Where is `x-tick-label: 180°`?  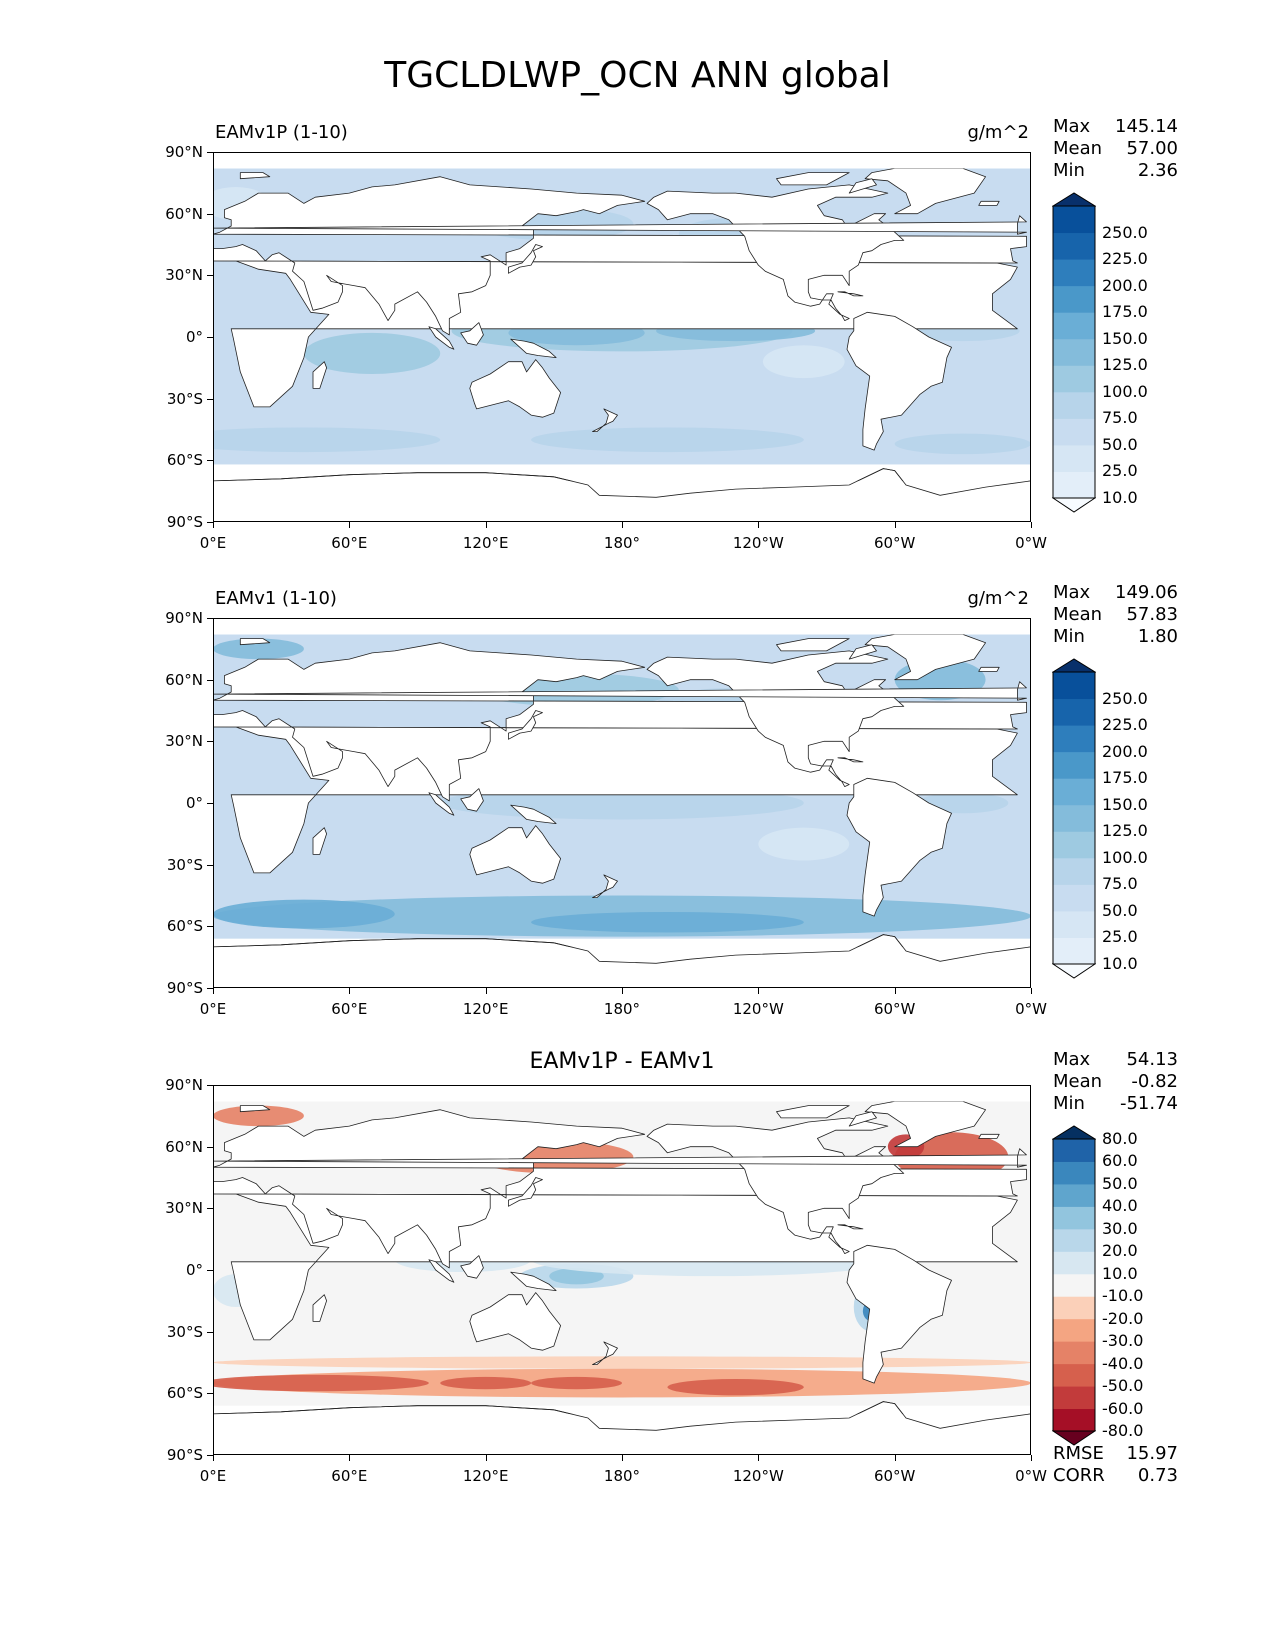 x-tick-label: 180° is located at coordinates (622, 1009).